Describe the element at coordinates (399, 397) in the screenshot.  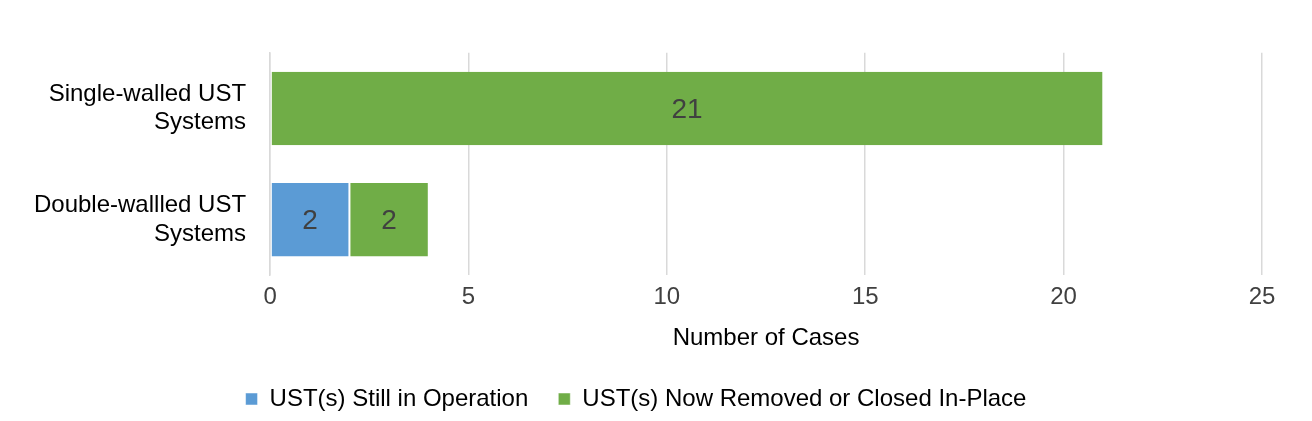
I see `legend-label: UST(s) Still in Operation` at that location.